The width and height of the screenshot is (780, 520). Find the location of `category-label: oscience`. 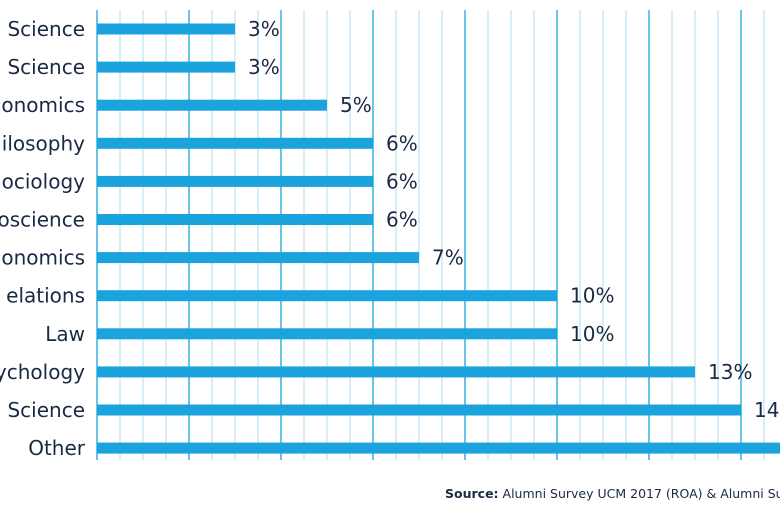

category-label: oscience is located at coordinates (42, 220).